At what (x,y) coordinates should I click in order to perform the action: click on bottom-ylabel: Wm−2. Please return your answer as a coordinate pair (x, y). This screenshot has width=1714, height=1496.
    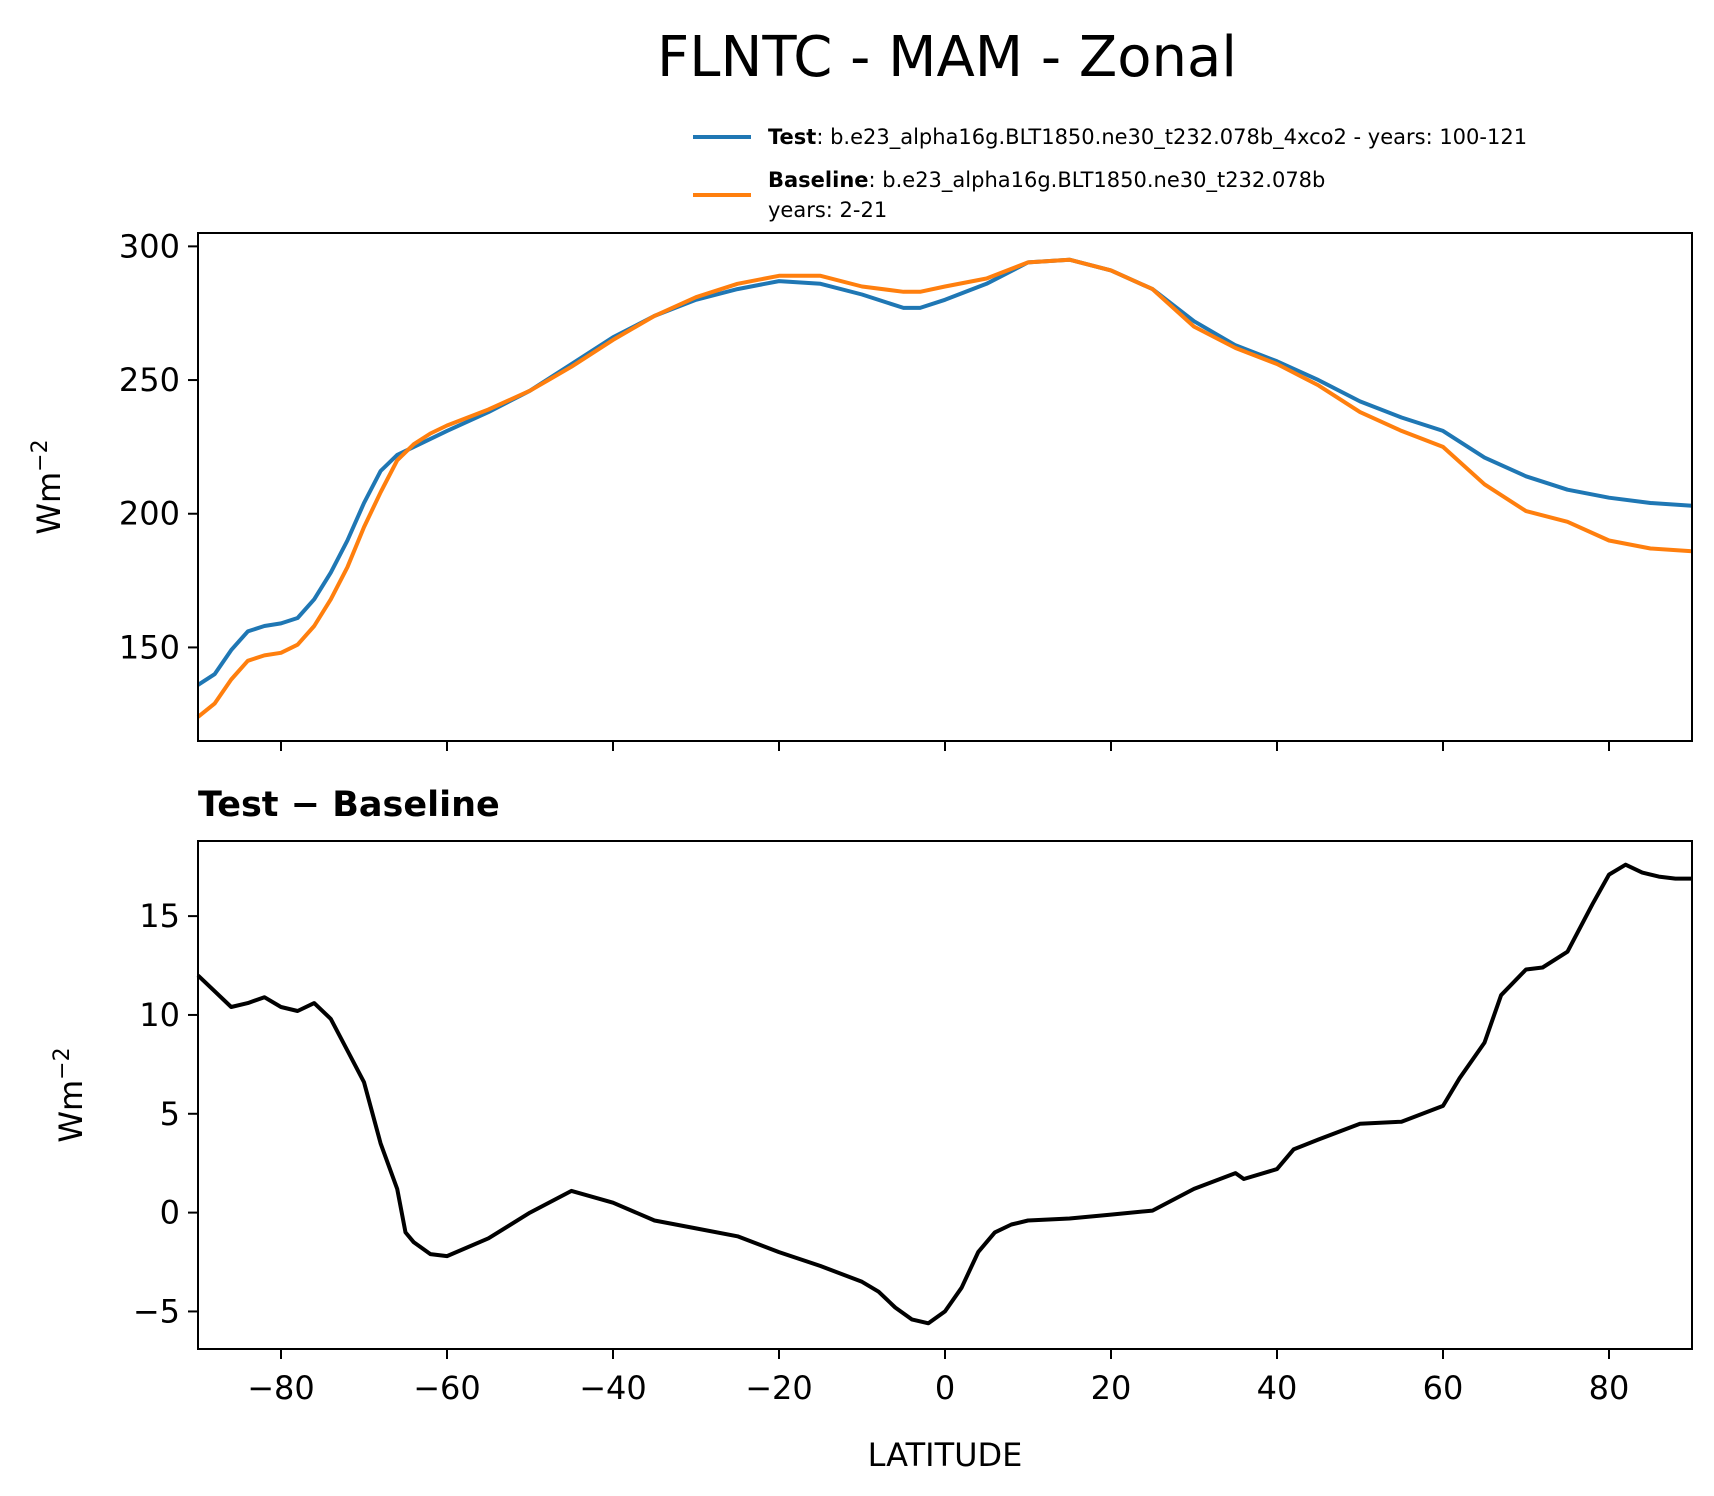
    Looking at the image, I should click on (70, 1094).